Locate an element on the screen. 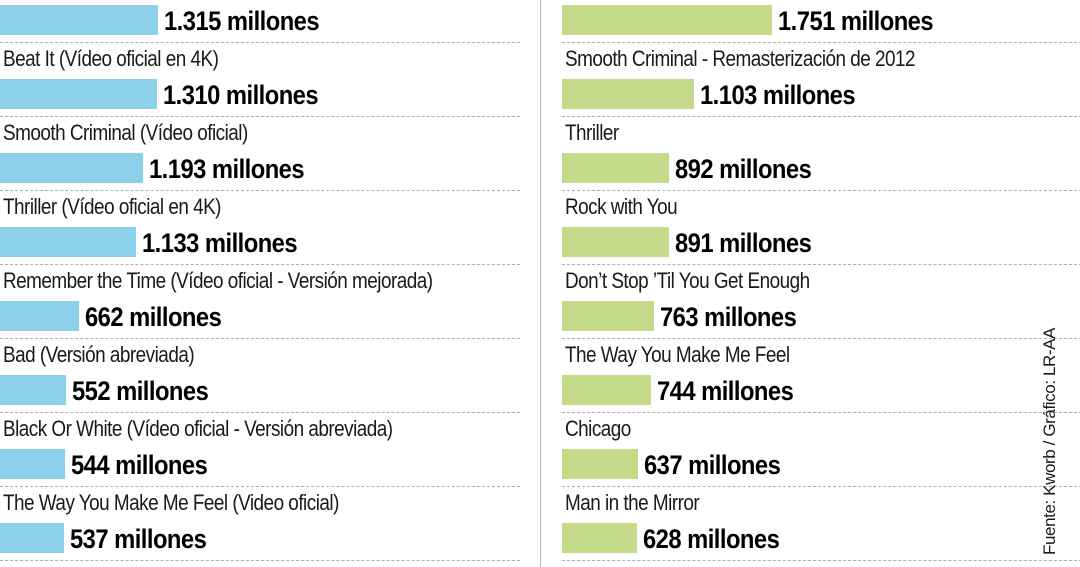  value-label: 1.315 millones is located at coordinates (242, 21).